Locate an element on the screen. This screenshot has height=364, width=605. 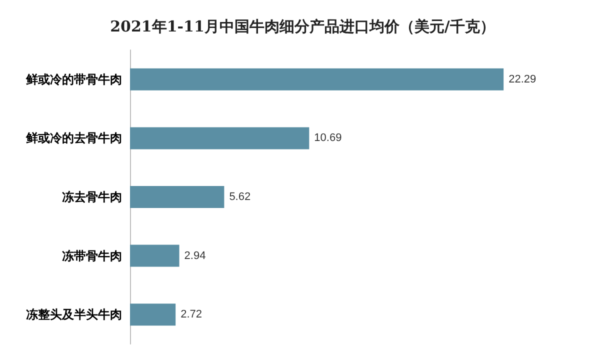
y-tick-label: 鲜或冷的去骨牛肉 is located at coordinates (73, 138).